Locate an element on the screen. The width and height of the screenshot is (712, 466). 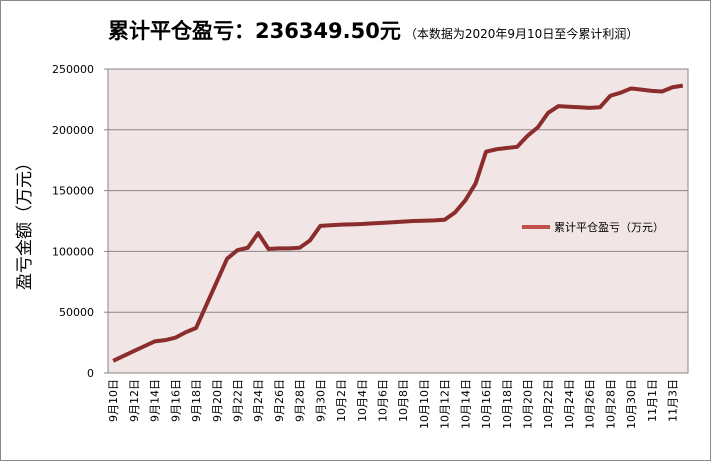
x-tick-label: 10月28日 is located at coordinates (610, 404).